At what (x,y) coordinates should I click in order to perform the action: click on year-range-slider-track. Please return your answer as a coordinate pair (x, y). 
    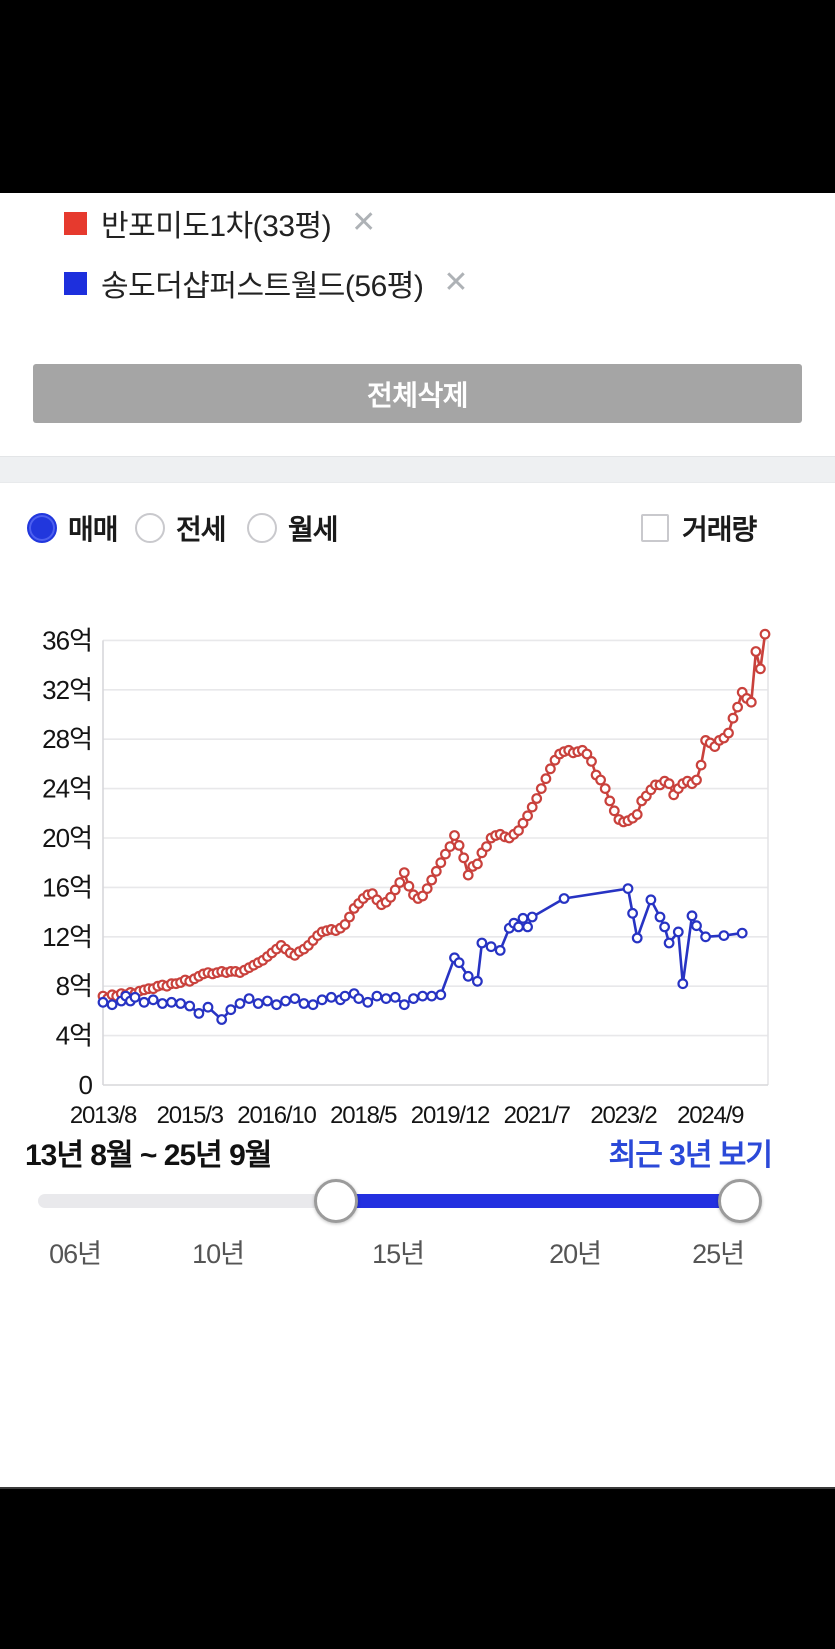
    Looking at the image, I should click on (389, 1201).